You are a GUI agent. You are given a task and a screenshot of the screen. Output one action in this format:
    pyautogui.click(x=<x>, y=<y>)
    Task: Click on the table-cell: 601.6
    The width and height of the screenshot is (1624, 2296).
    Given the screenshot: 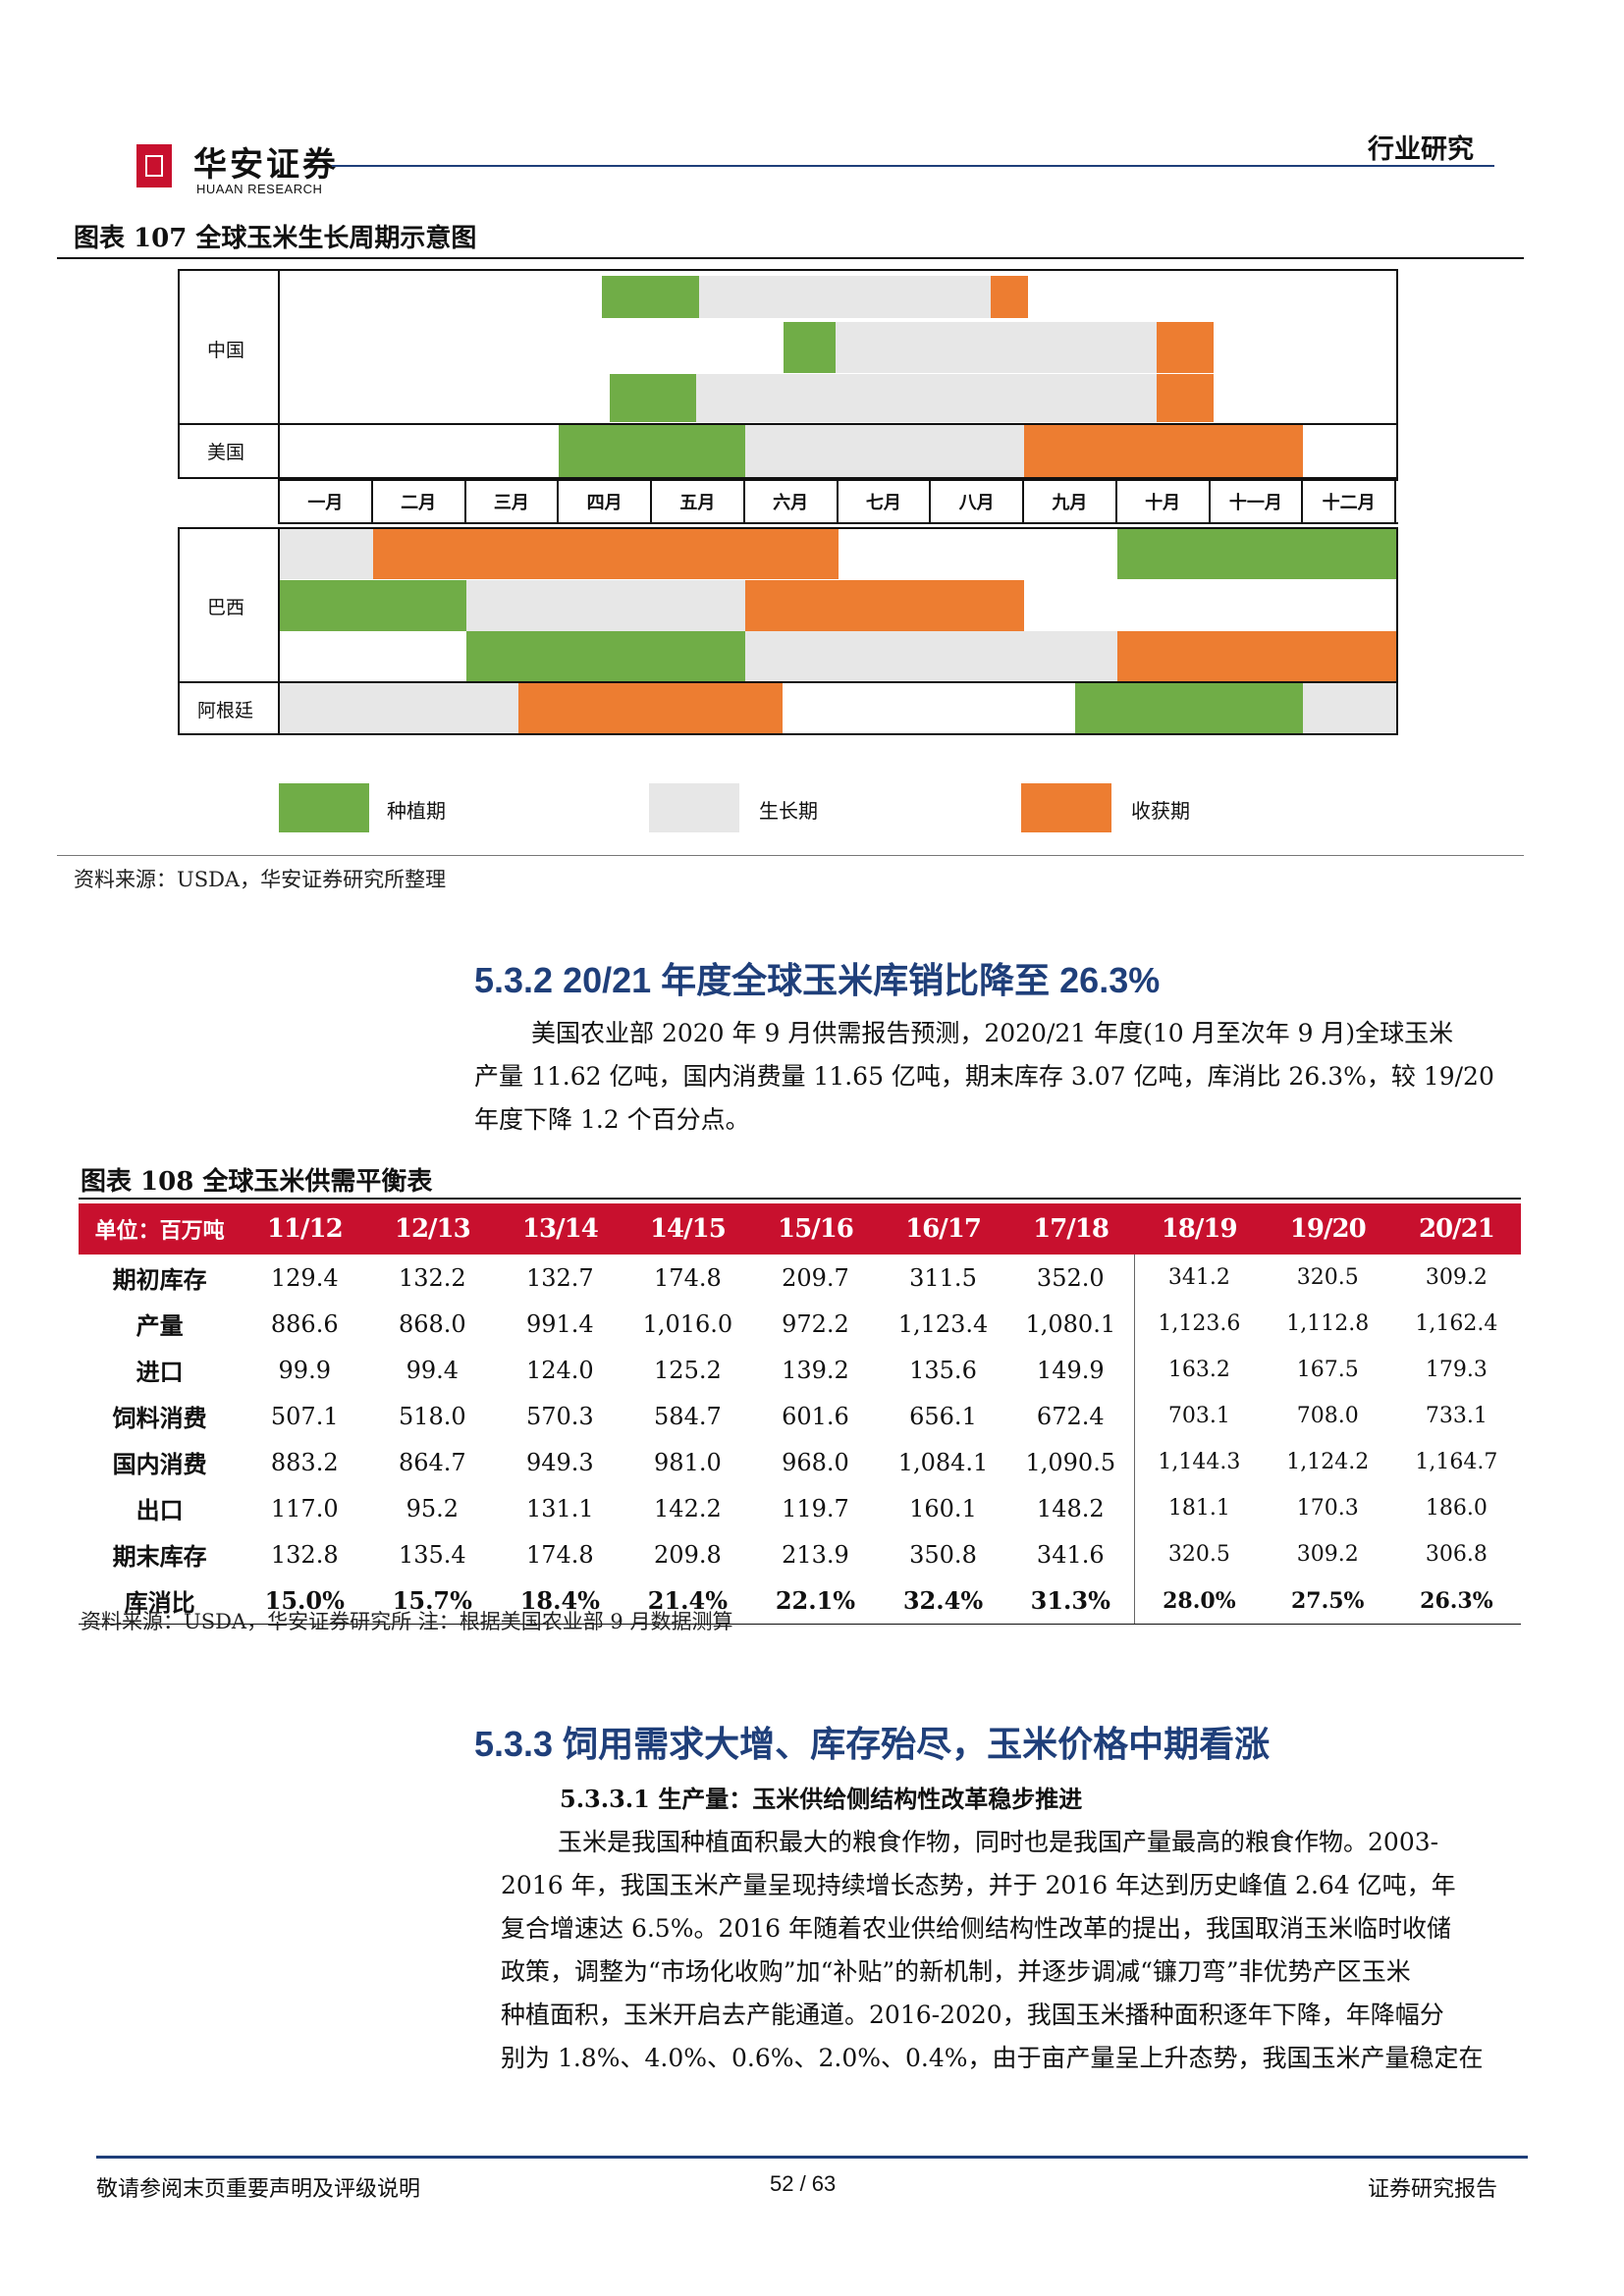 What is the action you would take?
    pyautogui.click(x=815, y=1416)
    